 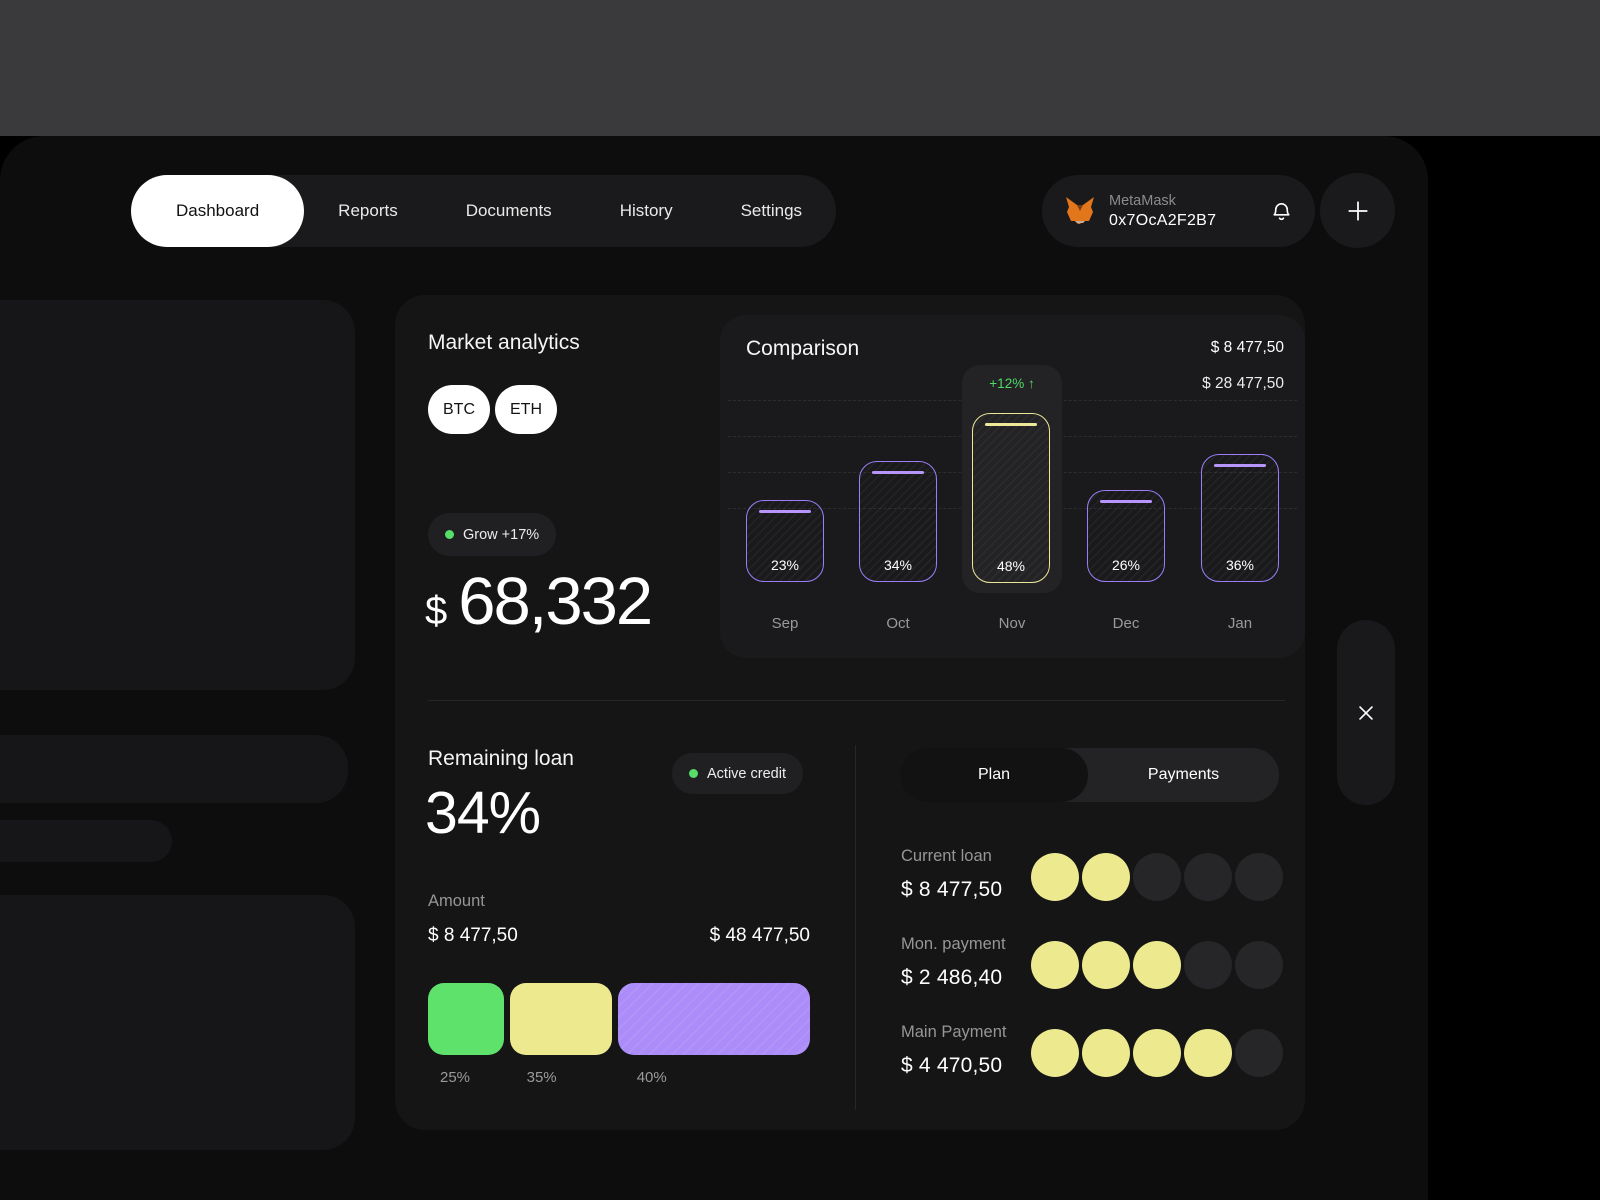 What do you see at coordinates (1243, 383) in the screenshot?
I see `comparison-amount-secondary: $ 28 477,50` at bounding box center [1243, 383].